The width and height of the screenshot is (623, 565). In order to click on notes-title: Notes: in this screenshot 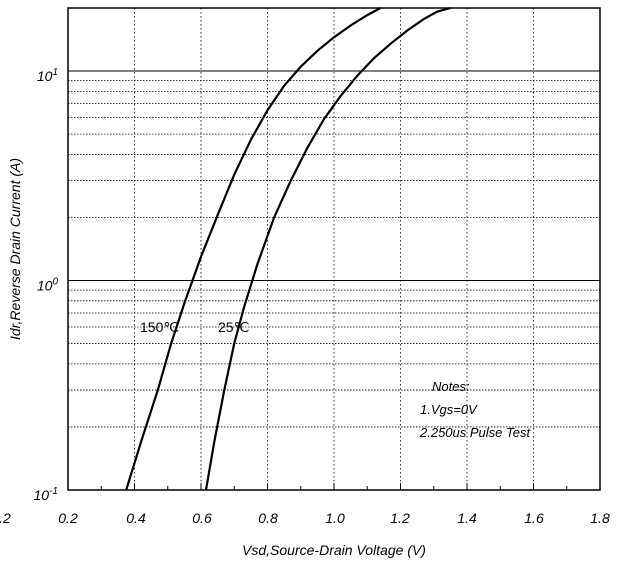, I will do `click(451, 386)`.